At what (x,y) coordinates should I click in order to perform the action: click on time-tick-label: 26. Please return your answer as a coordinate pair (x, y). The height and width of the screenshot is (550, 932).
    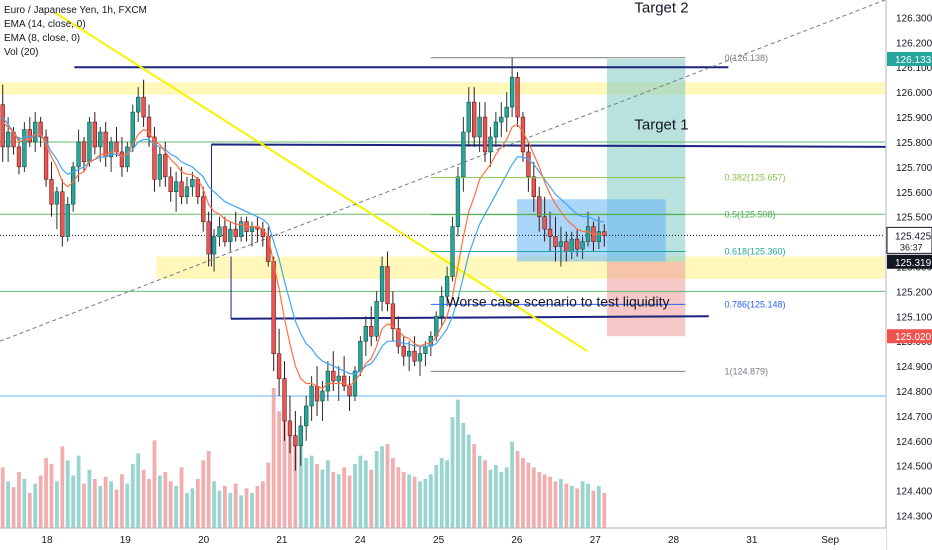
    Looking at the image, I should click on (517, 540).